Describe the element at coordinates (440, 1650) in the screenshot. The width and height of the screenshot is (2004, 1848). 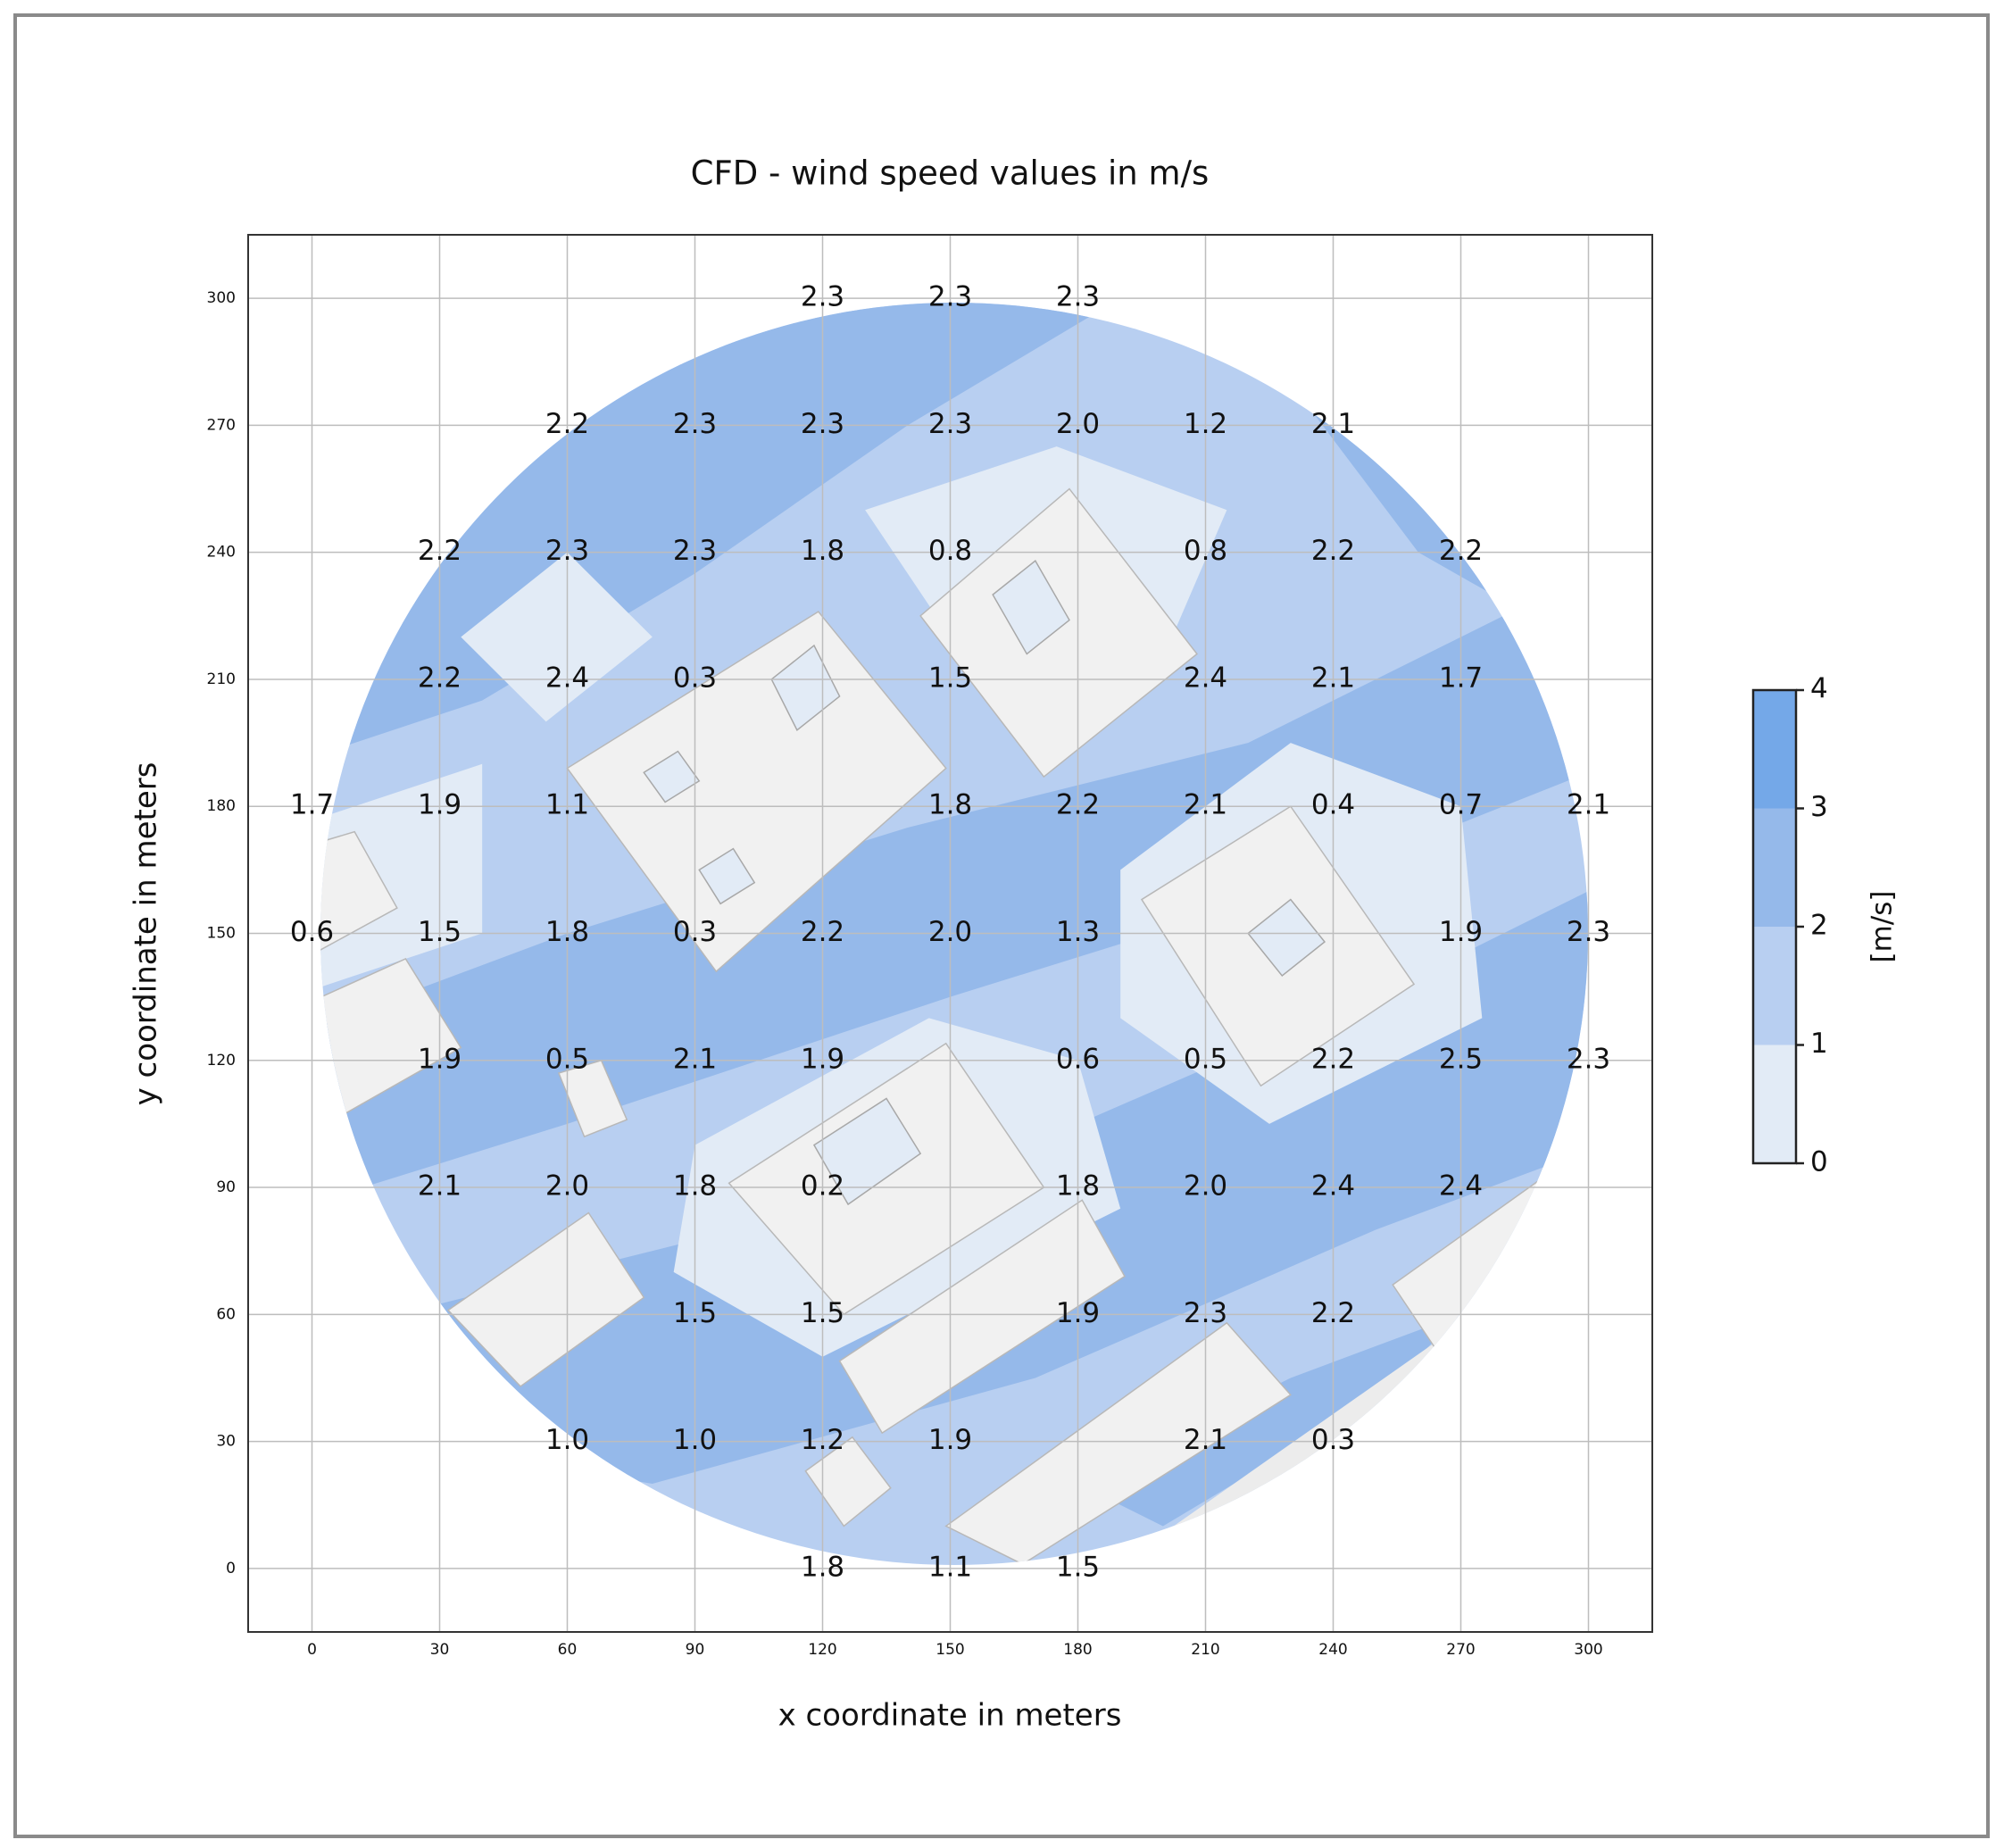
I see `x-tick-label: 30` at that location.